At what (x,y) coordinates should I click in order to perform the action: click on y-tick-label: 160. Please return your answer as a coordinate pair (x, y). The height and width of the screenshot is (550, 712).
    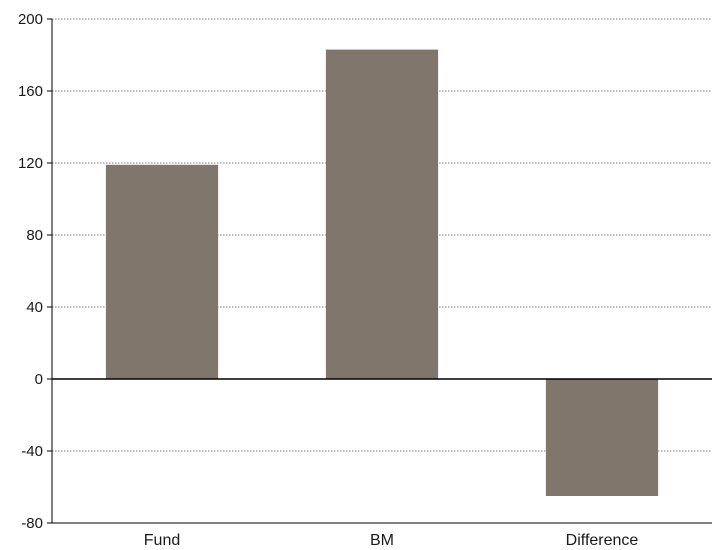
    Looking at the image, I should click on (30, 91).